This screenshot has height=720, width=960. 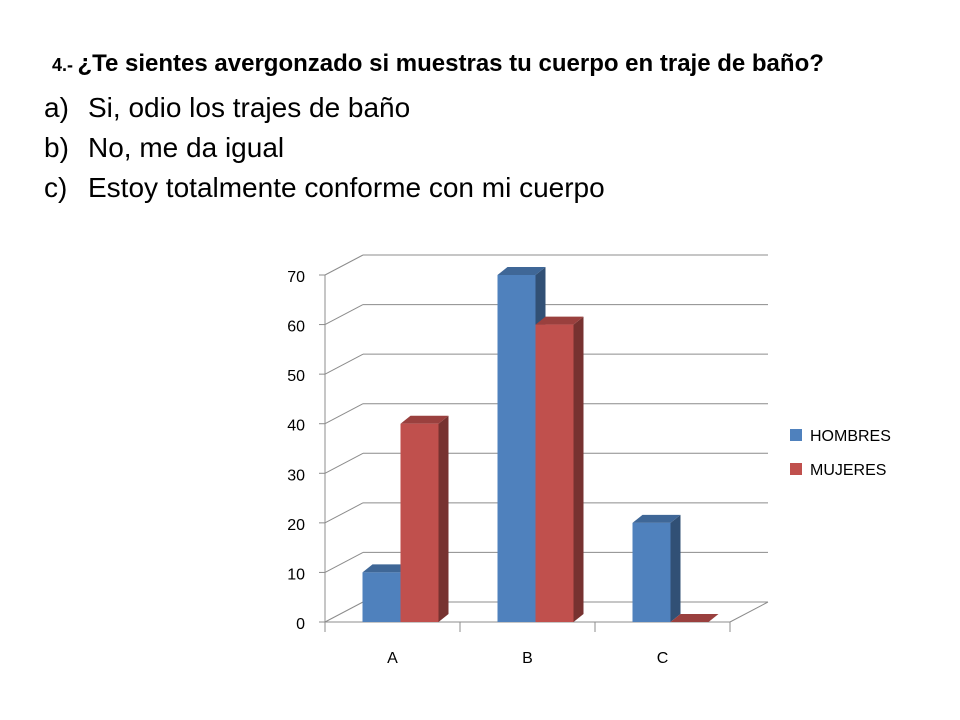 What do you see at coordinates (186, 147) in the screenshot?
I see `option-text: No, me da igual` at bounding box center [186, 147].